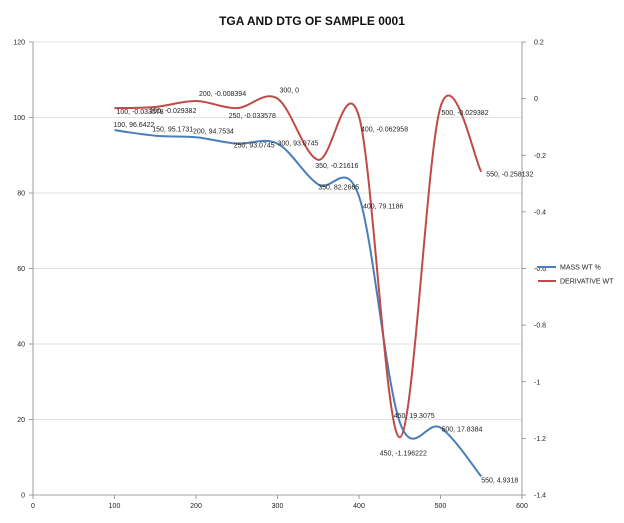  What do you see at coordinates (278, 506) in the screenshot?
I see `x-tick-label: 300` at bounding box center [278, 506].